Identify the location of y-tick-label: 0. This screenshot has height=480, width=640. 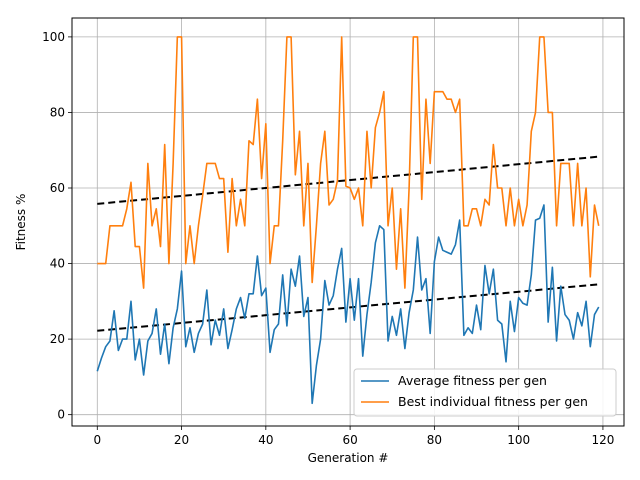
(61, 415).